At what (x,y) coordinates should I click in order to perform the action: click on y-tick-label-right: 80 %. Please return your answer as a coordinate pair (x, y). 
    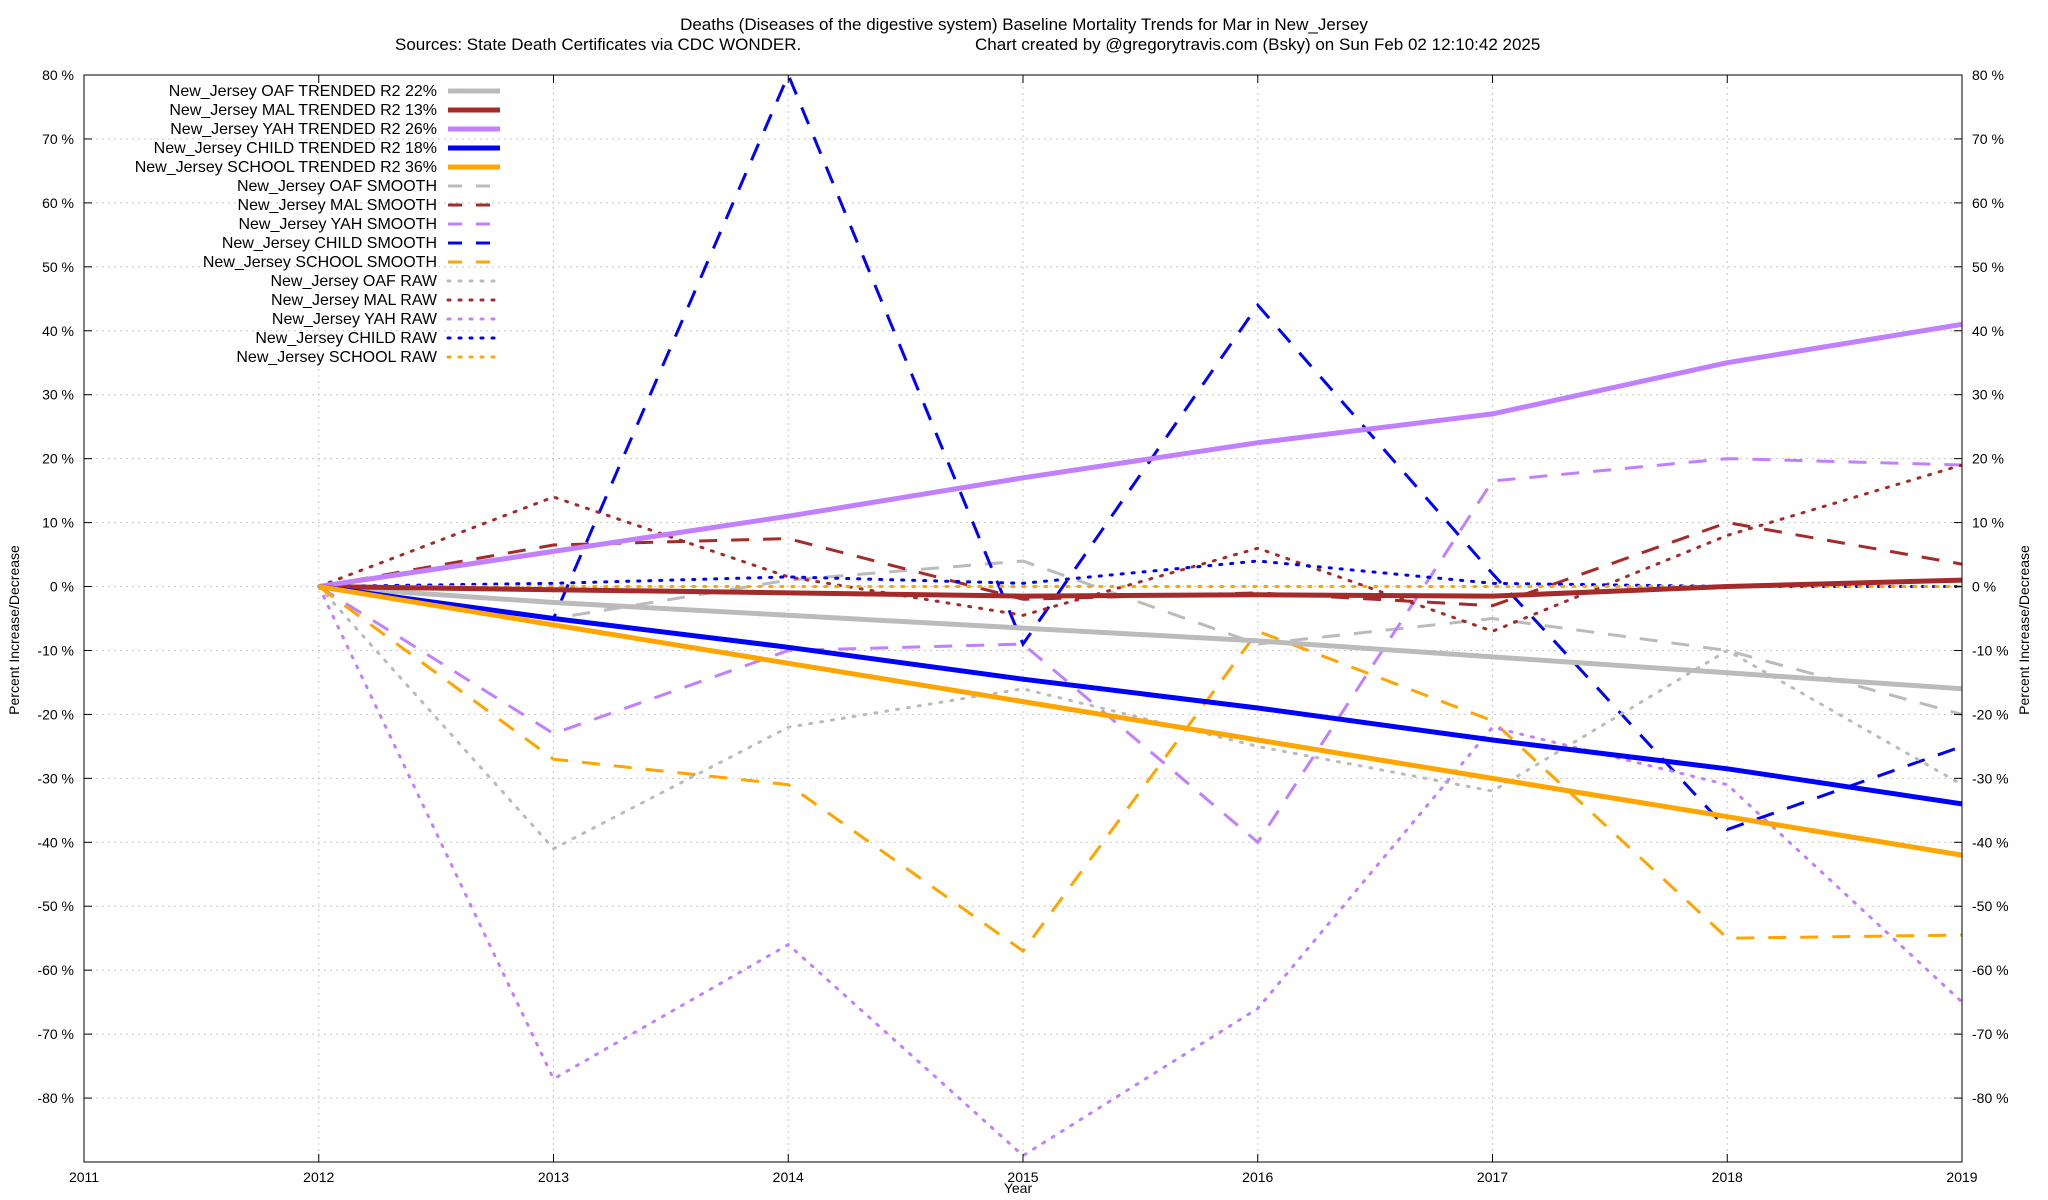
    Looking at the image, I should click on (1988, 75).